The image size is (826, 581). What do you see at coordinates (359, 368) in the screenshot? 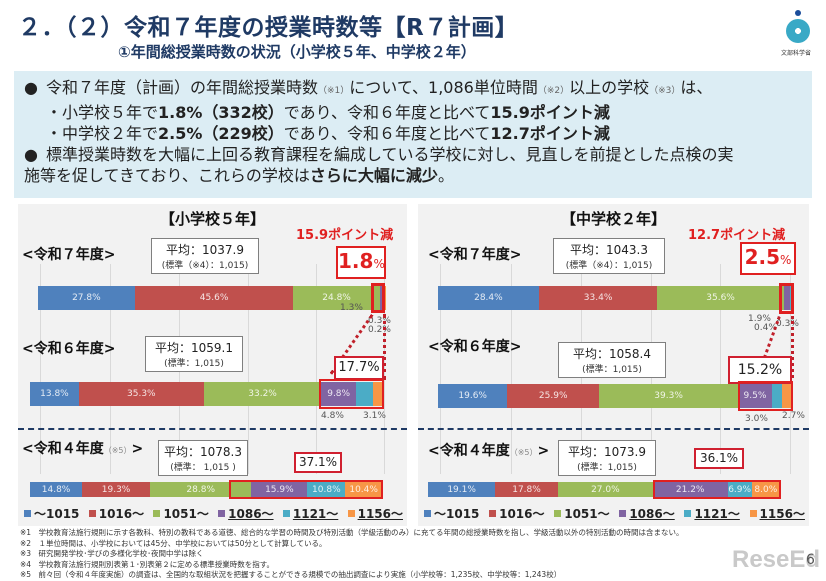
I see `highlight-total-r6: 17.7%` at bounding box center [359, 368].